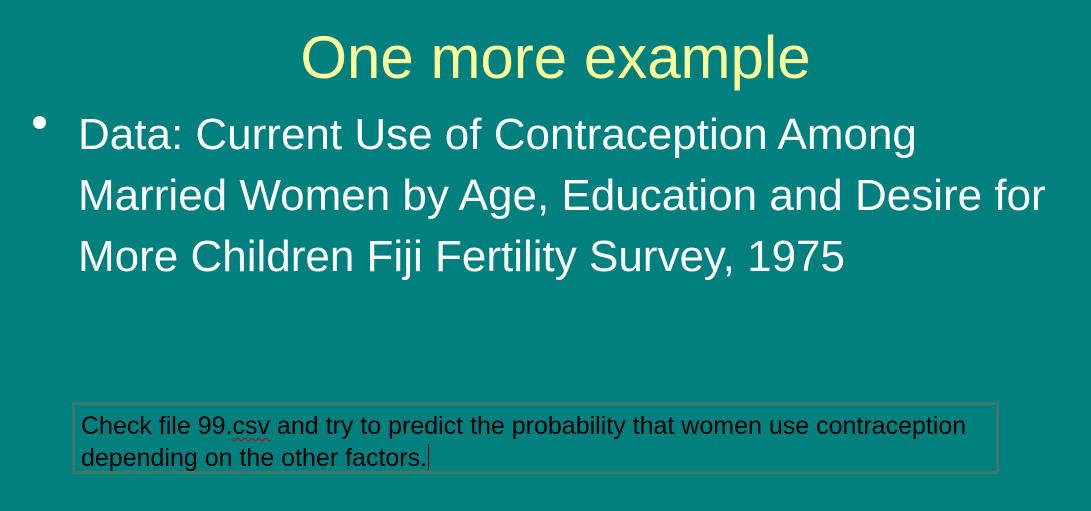 Image resolution: width=1091 pixels, height=511 pixels. I want to click on note-misspelled-word: csv, so click(251, 426).